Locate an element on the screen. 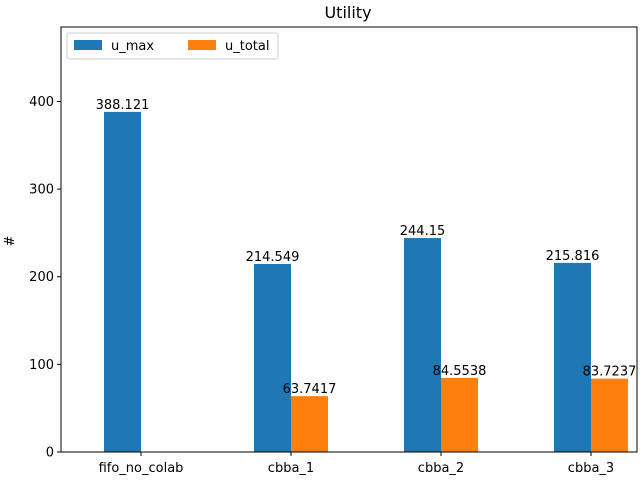 The width and height of the screenshot is (640, 480). x-tick-label-cbba_2: cbba_2 is located at coordinates (441, 468).